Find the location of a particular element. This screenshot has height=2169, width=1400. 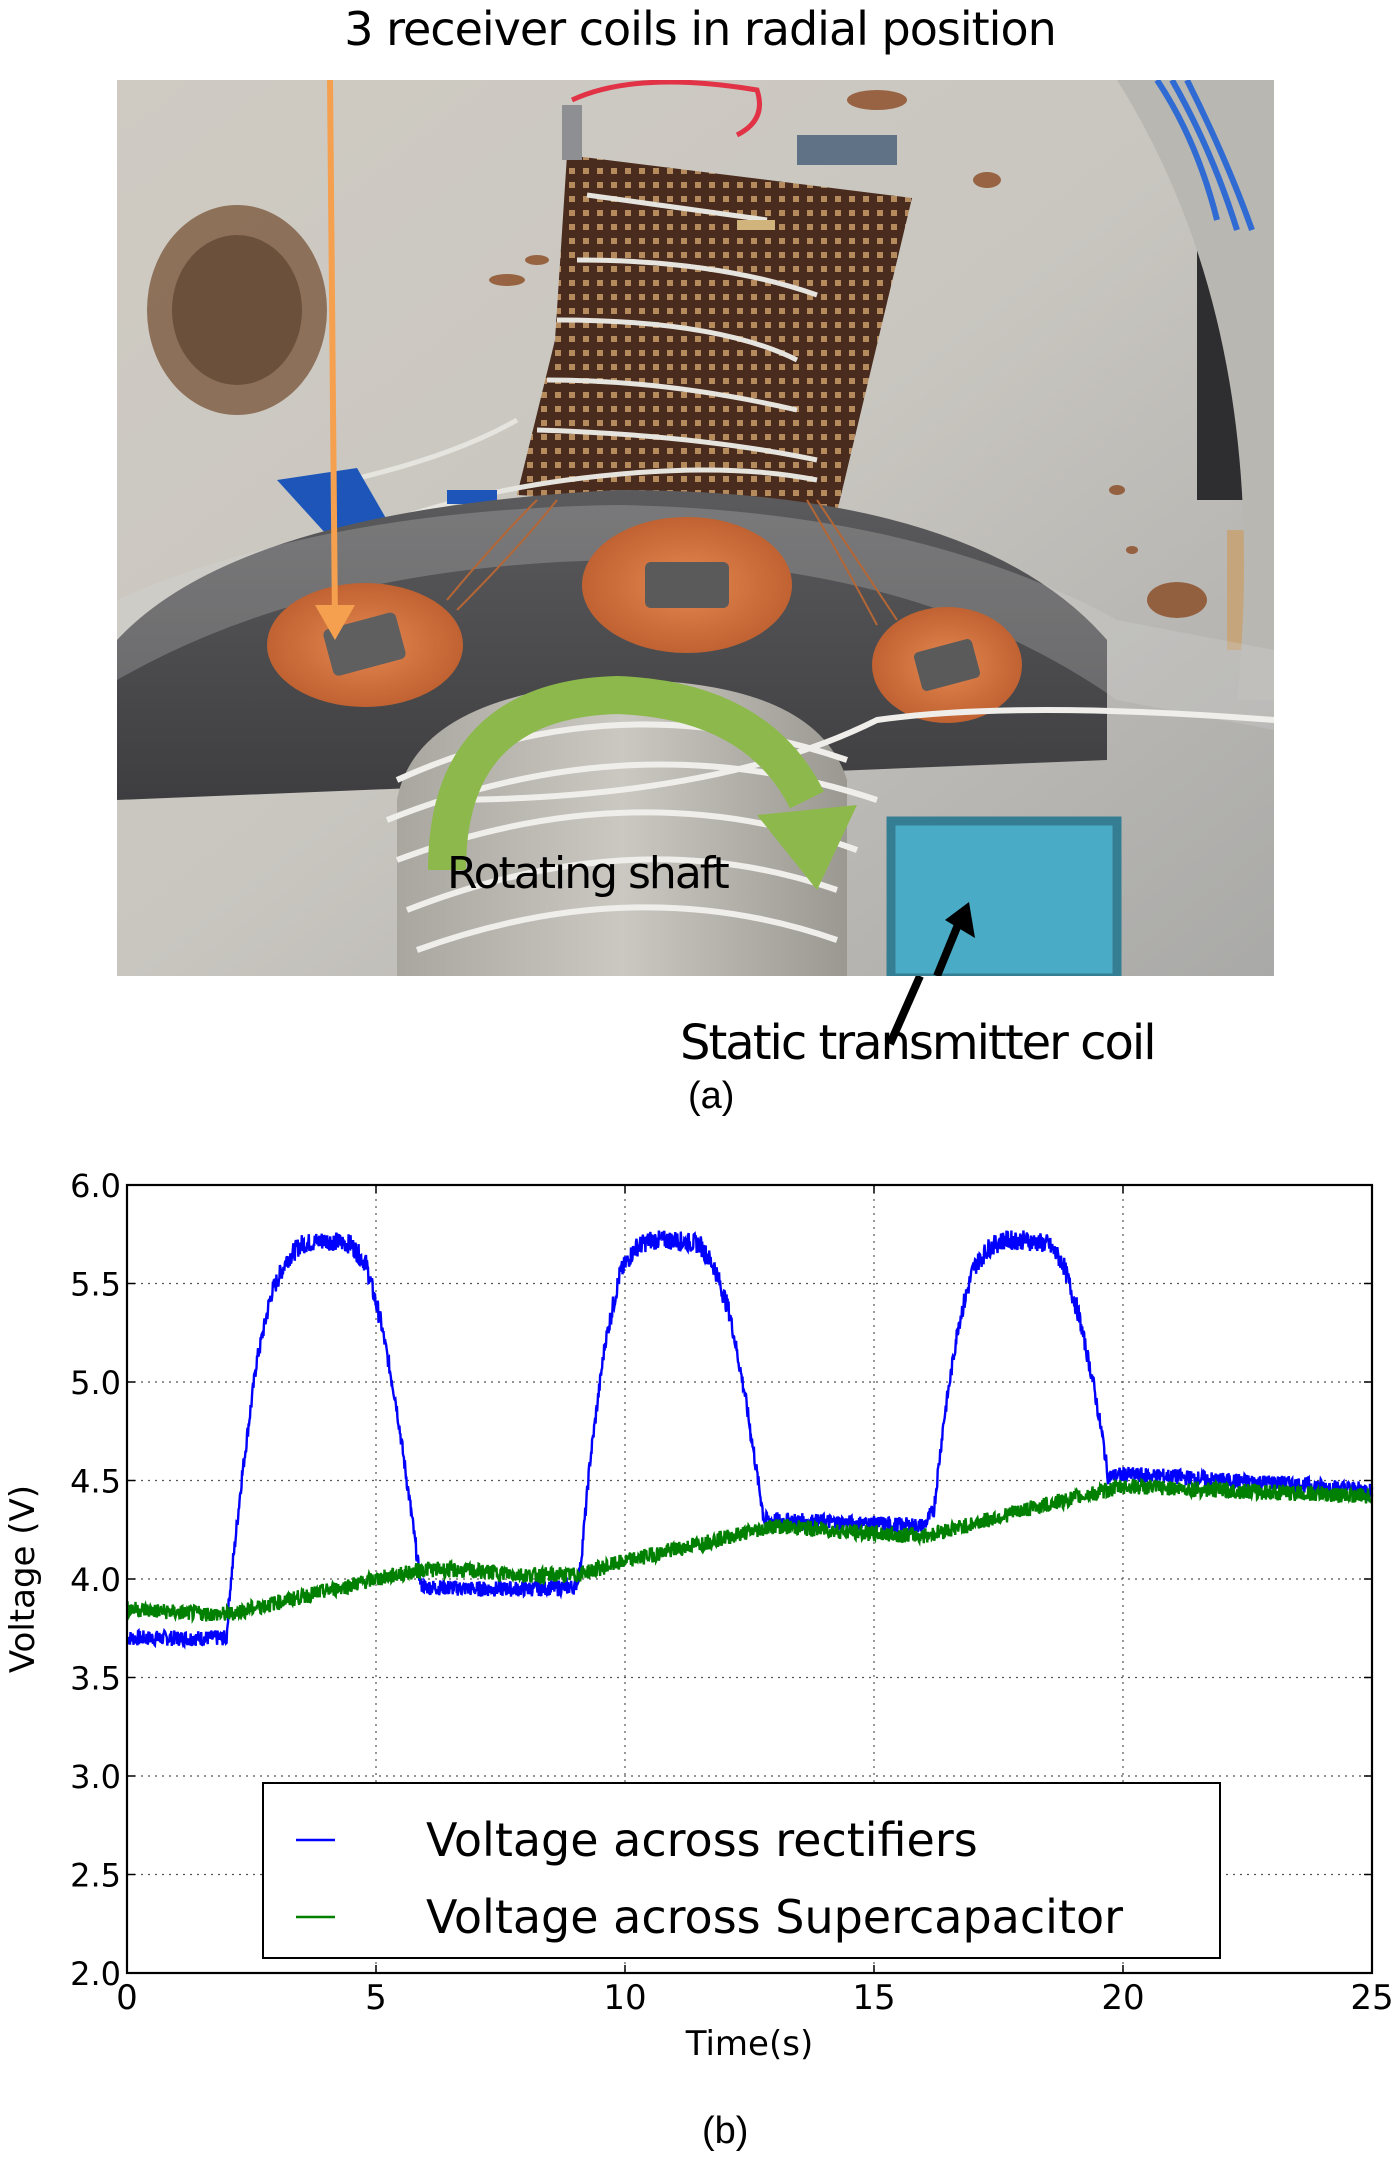

y-tick-label: 2.5 is located at coordinates (95, 1876).